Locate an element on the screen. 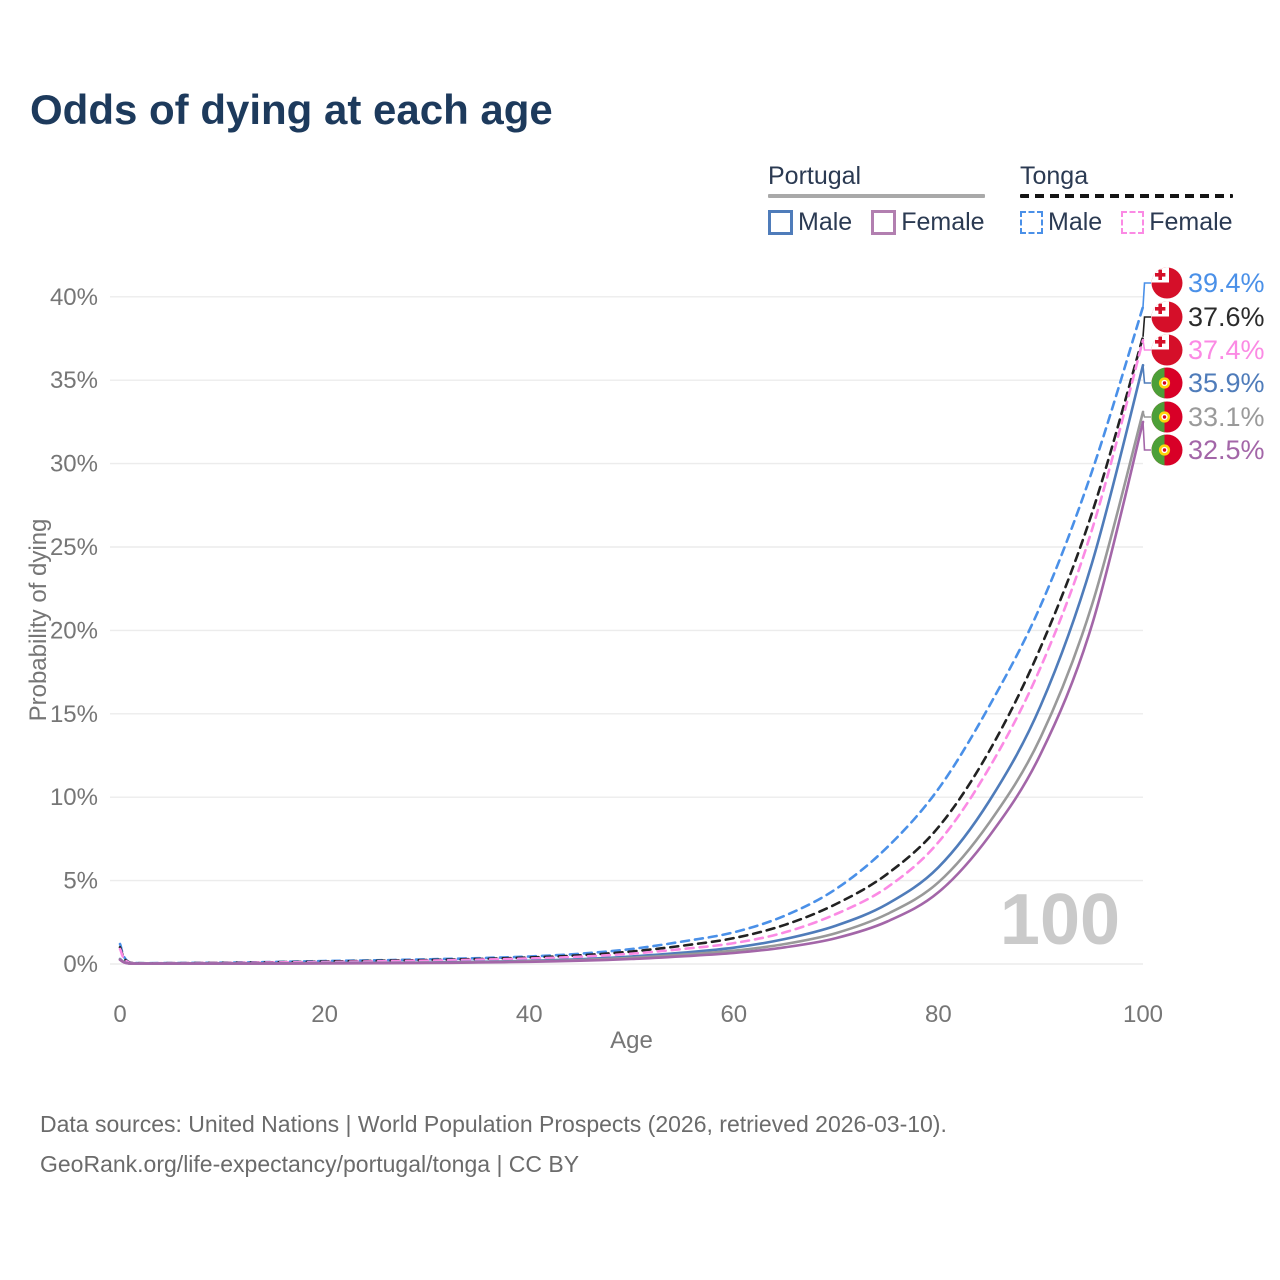 This screenshot has height=1280, width=1280. tonga-male-swatch-icon is located at coordinates (1031, 222).